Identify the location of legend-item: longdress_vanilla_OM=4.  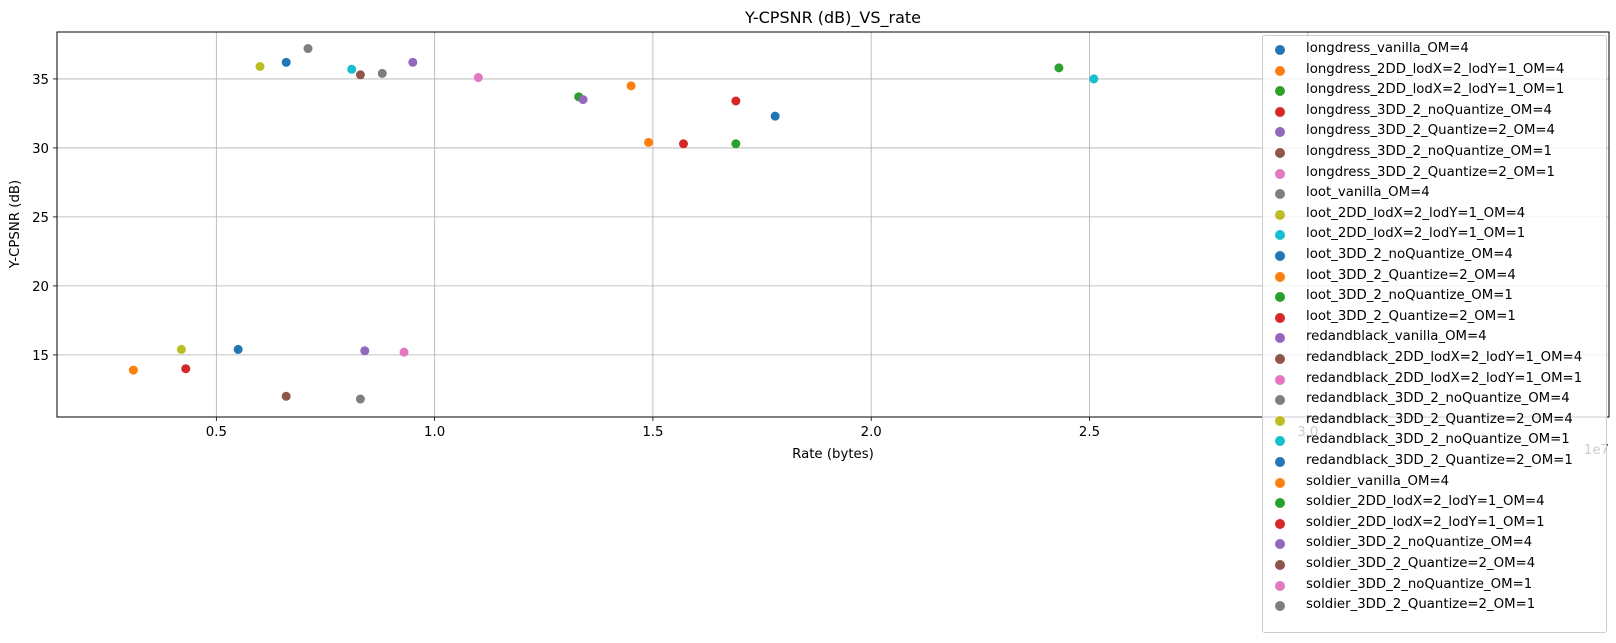
(1435, 50).